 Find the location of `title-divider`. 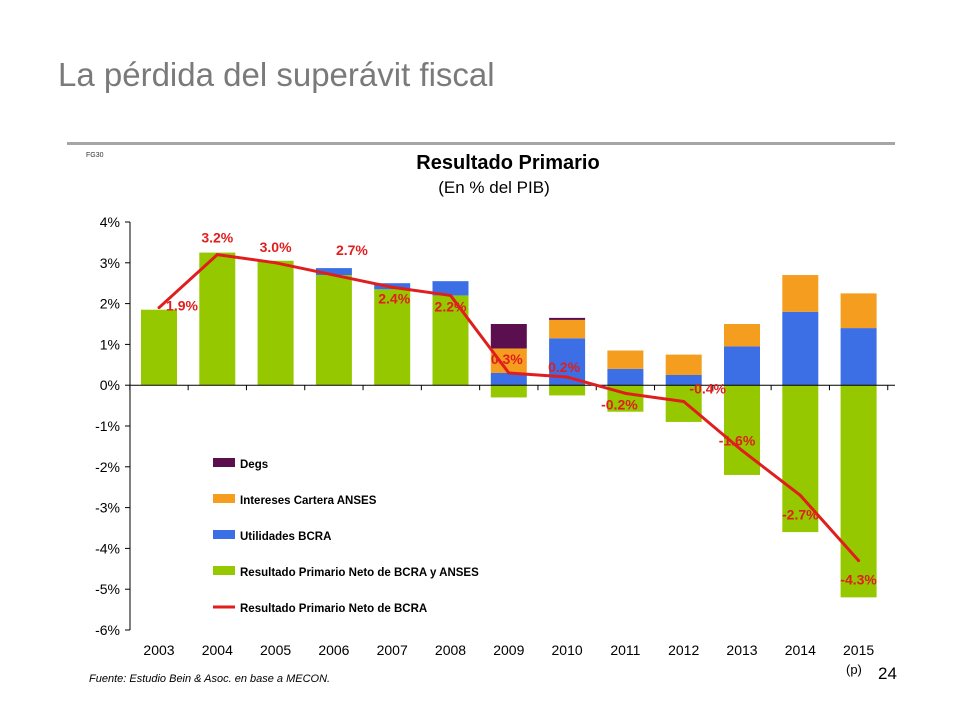

title-divider is located at coordinates (481, 143).